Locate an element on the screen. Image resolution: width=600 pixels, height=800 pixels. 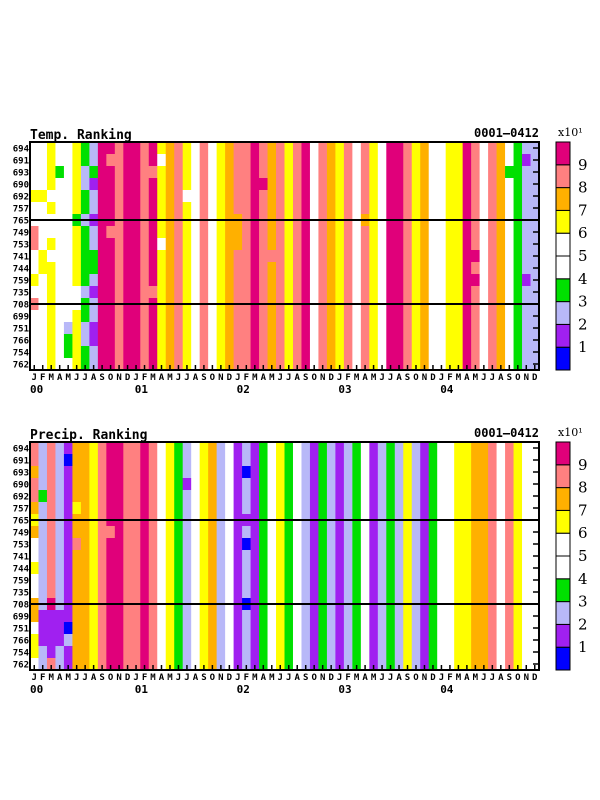
x-month-label: F is located at coordinates (246, 378).